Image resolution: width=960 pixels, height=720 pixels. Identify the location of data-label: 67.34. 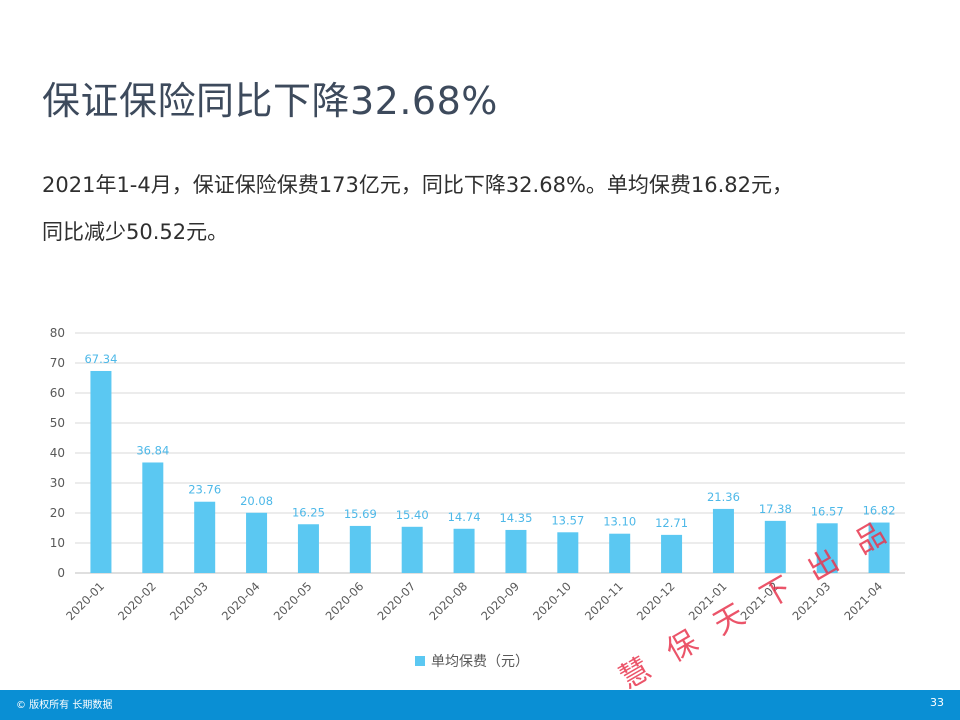
(100, 359).